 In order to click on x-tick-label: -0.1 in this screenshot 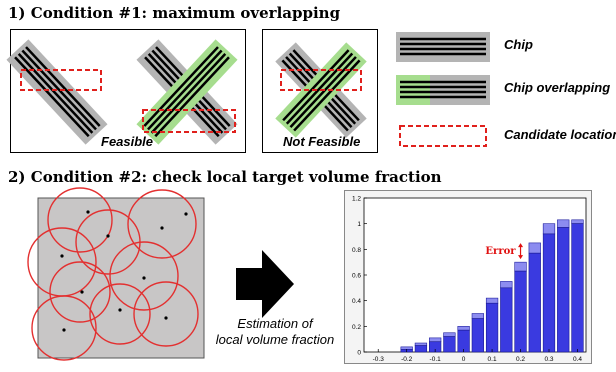, I will do `click(436, 359)`.